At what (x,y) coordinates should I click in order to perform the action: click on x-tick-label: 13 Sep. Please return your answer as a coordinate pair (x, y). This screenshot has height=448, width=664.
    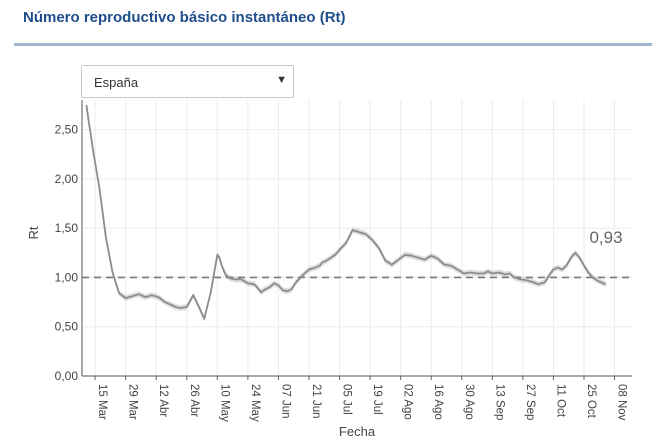
    Looking at the image, I should click on (499, 402).